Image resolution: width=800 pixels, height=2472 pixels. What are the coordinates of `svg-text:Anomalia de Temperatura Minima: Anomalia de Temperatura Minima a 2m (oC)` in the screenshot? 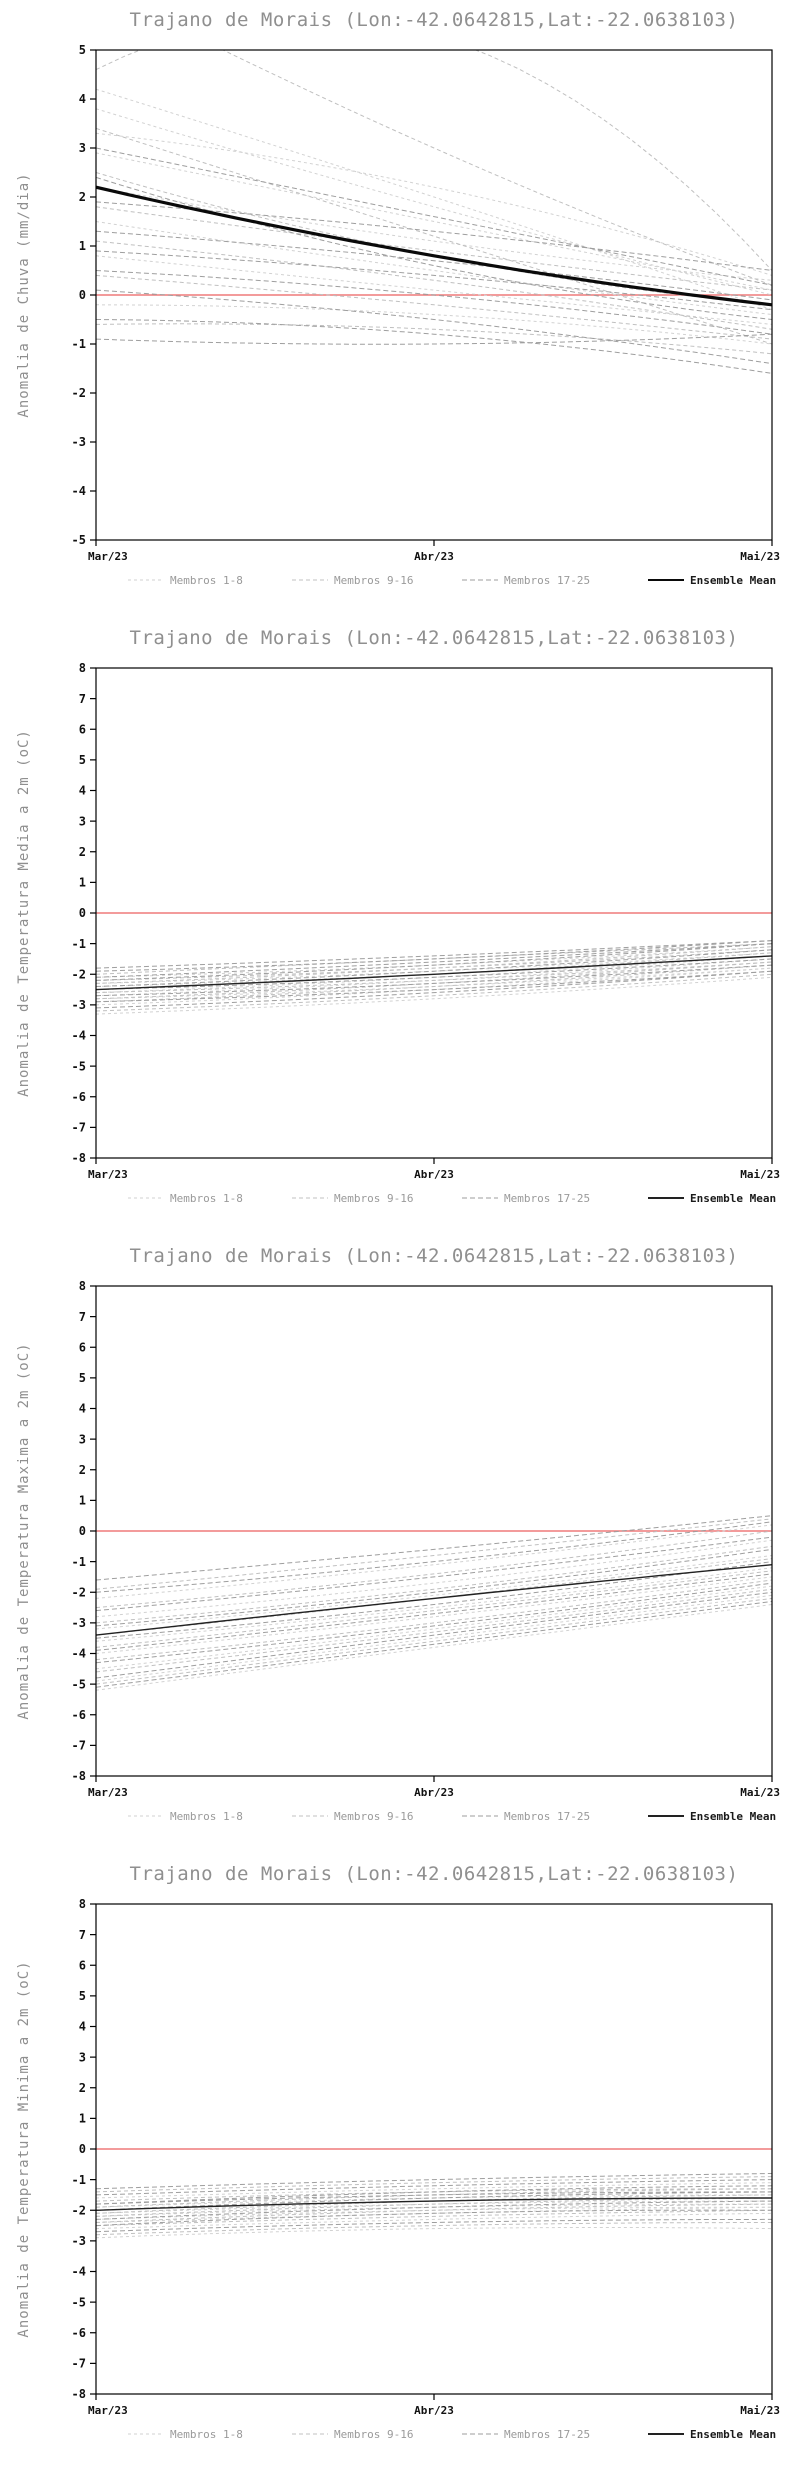 It's located at (24, 2148).